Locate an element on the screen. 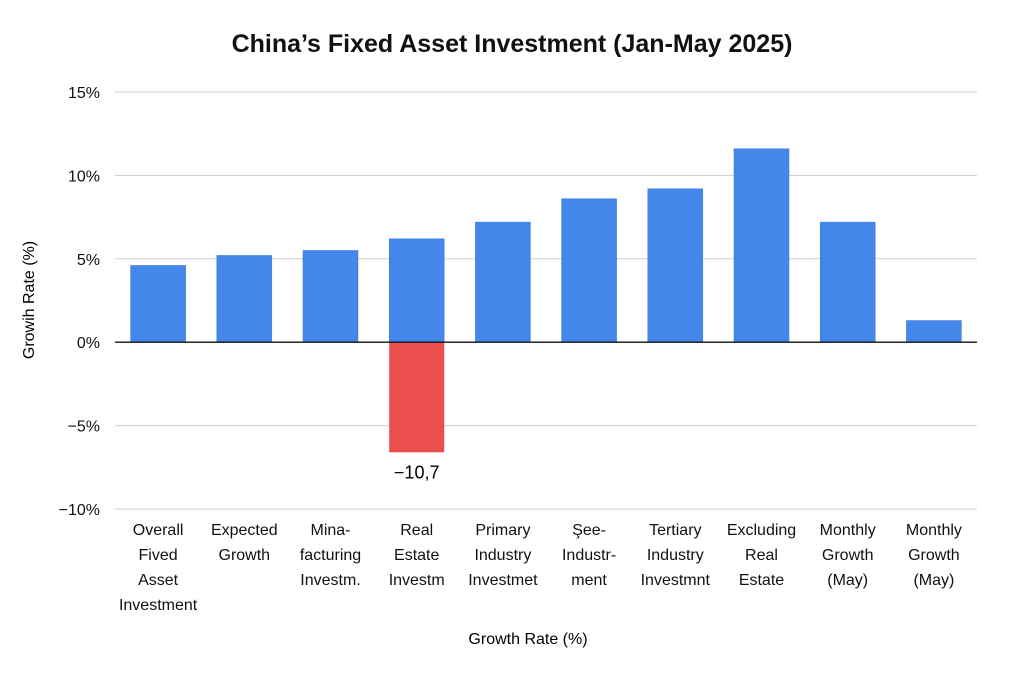 Image resolution: width=1024 pixels, height=683 pixels. y-tick-label: 10% is located at coordinates (84, 176).